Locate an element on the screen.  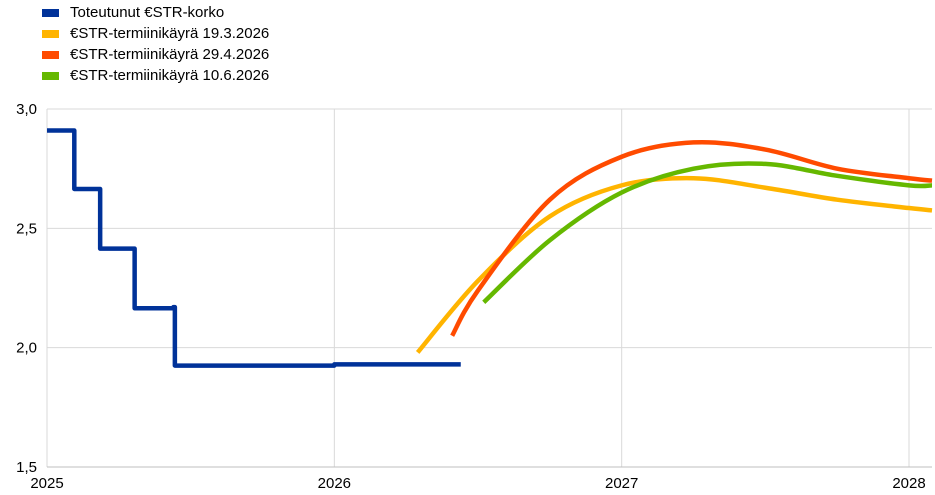
legend-item-forward-29-4: €STR-termiinikäyrä 29.4.2026 is located at coordinates (155, 54).